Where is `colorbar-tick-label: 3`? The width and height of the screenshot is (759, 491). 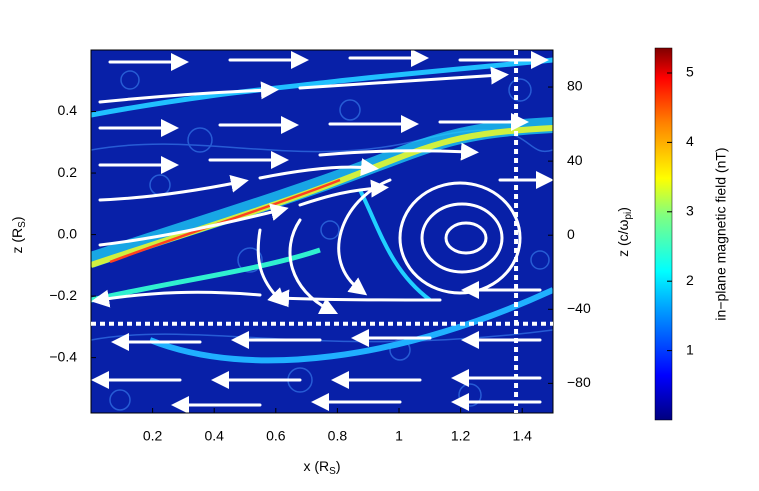 colorbar-tick-label: 3 is located at coordinates (690, 210).